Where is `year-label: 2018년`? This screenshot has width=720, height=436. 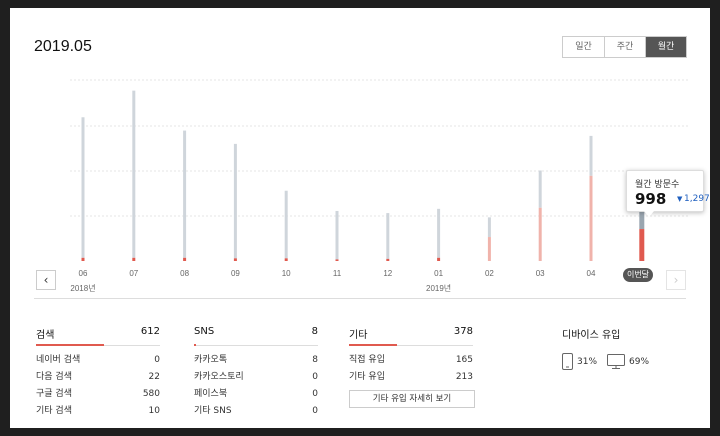 year-label: 2018년 is located at coordinates (82, 288).